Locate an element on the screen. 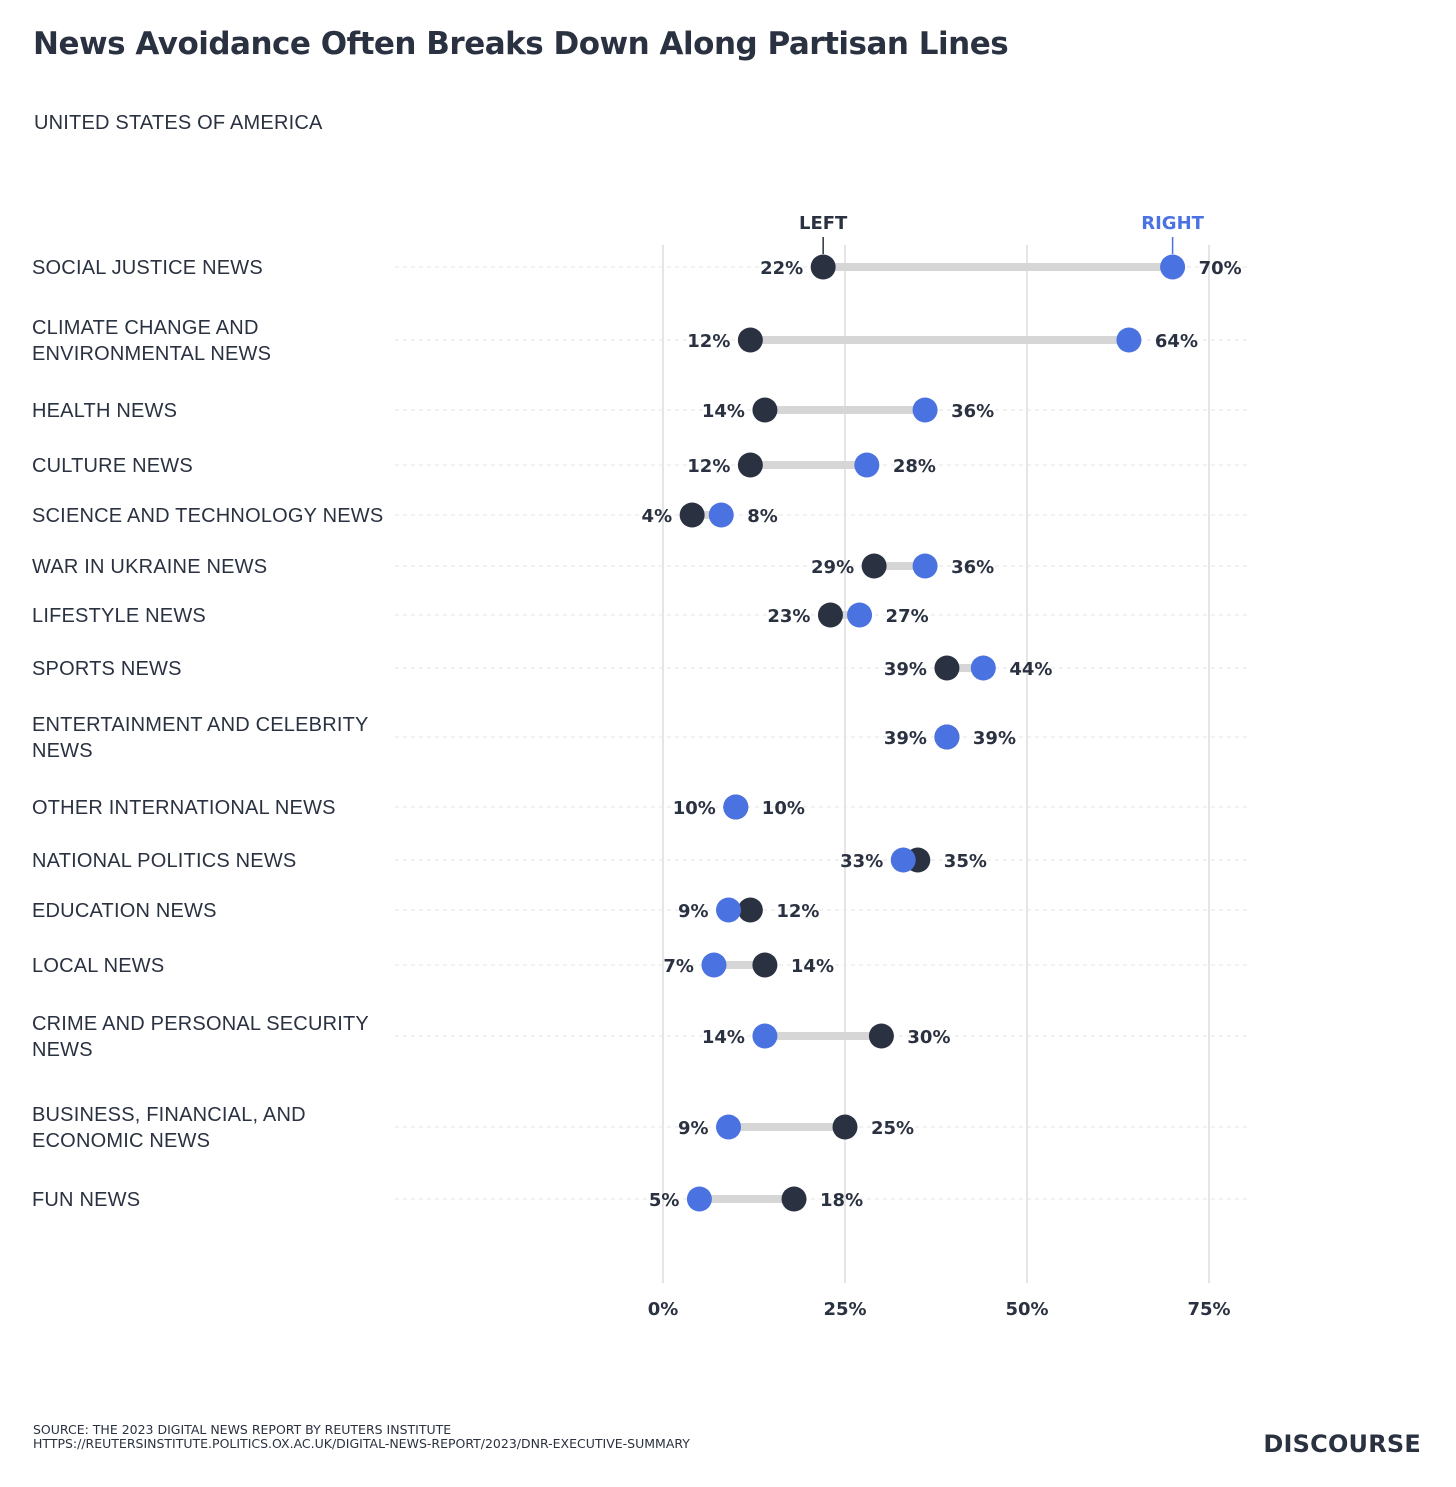 The width and height of the screenshot is (1456, 1487). value-label-min: 23% is located at coordinates (788, 616).